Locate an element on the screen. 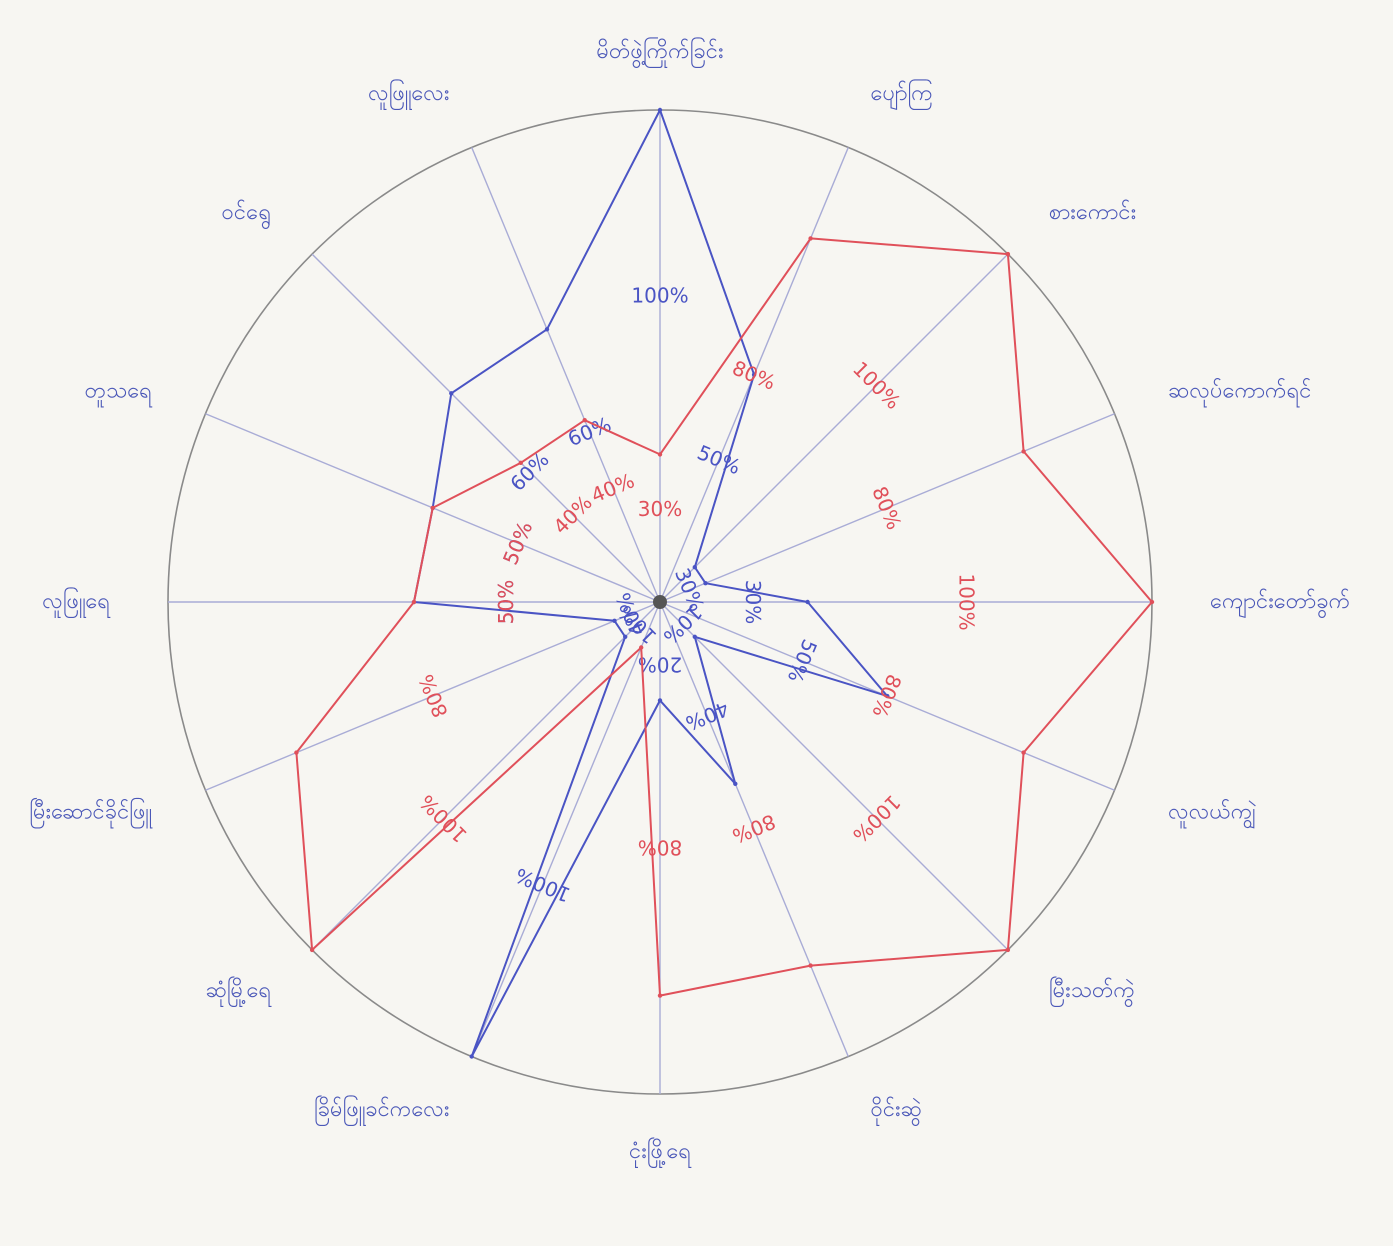 This screenshot has height=1246, width=1393. axis-label-0: မိတ်ဖွဲ့ကြိုက်ခြင်း is located at coordinates (659, 53).